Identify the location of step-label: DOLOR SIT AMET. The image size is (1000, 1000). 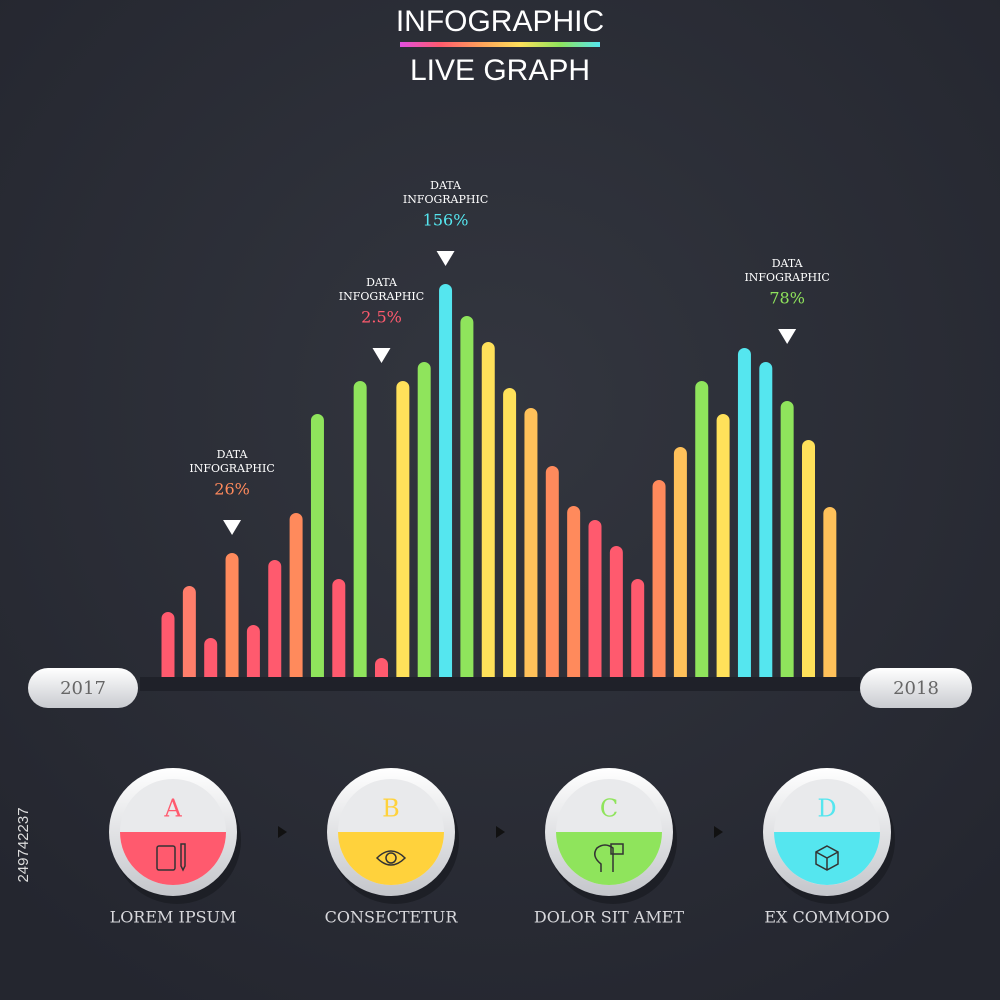
(609, 917).